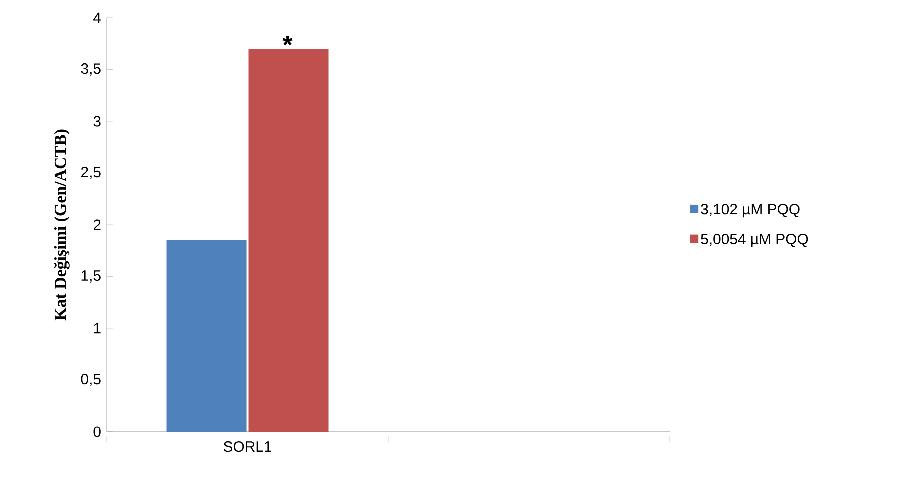  I want to click on x-tick-label: SORL1, so click(248, 447).